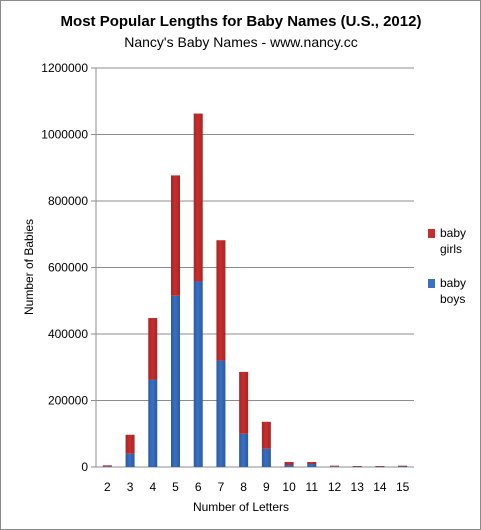 This screenshot has height=530, width=481. What do you see at coordinates (64, 135) in the screenshot?
I see `y-tick-label: 1000000` at bounding box center [64, 135].